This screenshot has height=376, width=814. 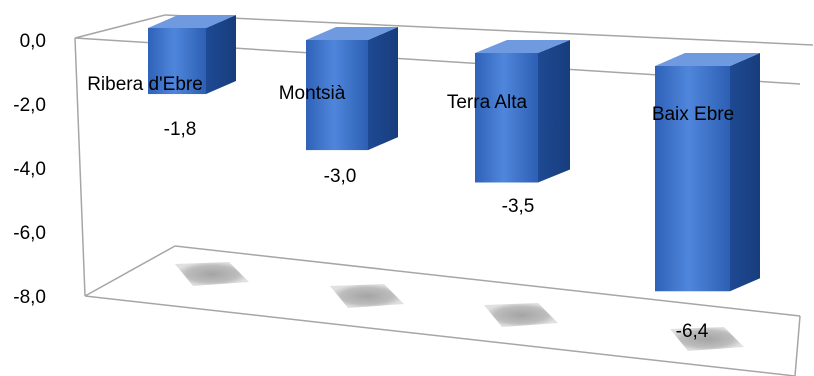 I want to click on floor-left, so click(x=130, y=271).